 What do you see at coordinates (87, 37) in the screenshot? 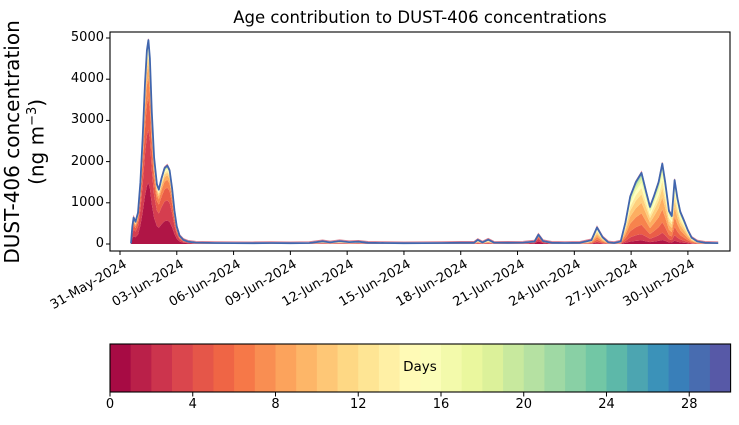
I see `y-tick-label: 5000` at bounding box center [87, 37].